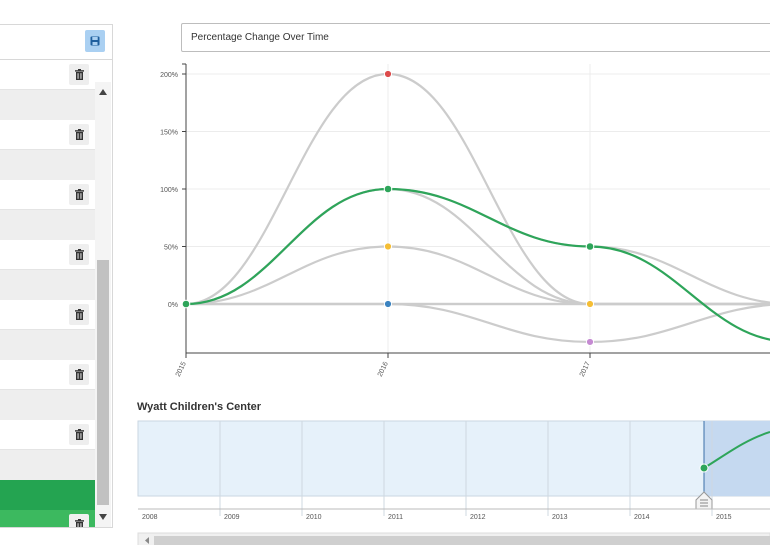 This screenshot has width=770, height=558. Describe the element at coordinates (383, 369) in the screenshot. I see `x-tick-label: 2016` at that location.